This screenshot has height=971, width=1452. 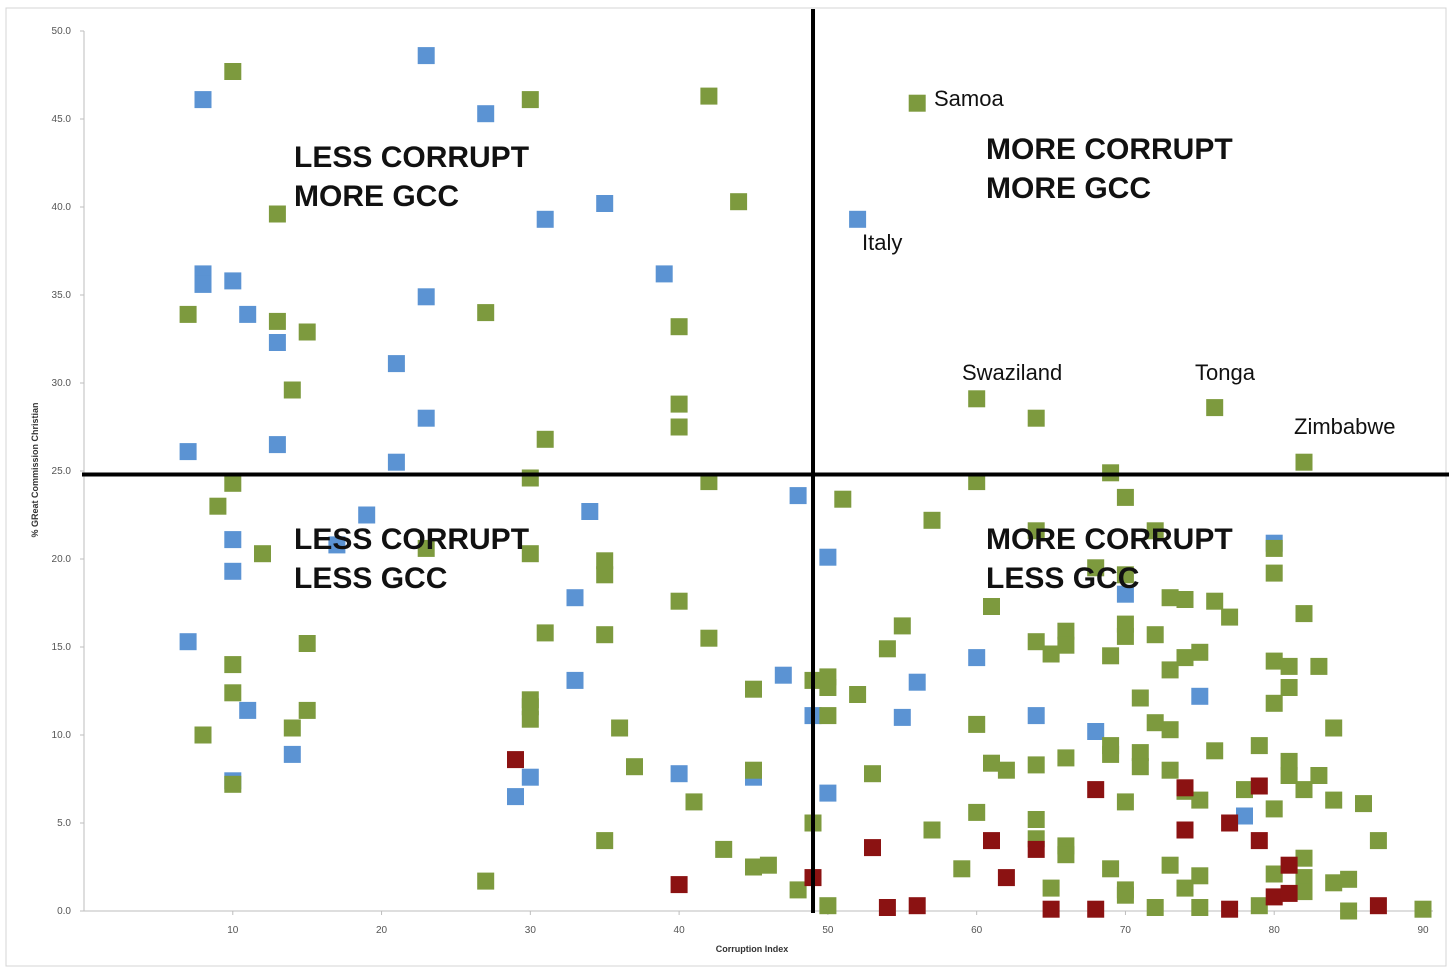 I want to click on y-tick-label: 45.0, so click(x=62, y=119).